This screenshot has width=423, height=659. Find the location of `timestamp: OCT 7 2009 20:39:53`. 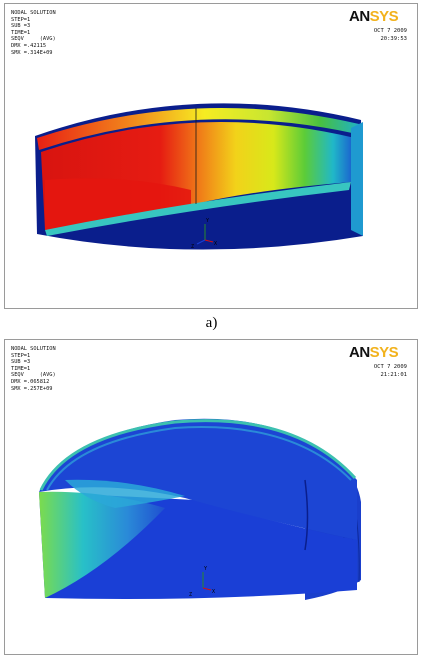

timestamp: OCT 7 2009 20:39:53 is located at coordinates (390, 35).